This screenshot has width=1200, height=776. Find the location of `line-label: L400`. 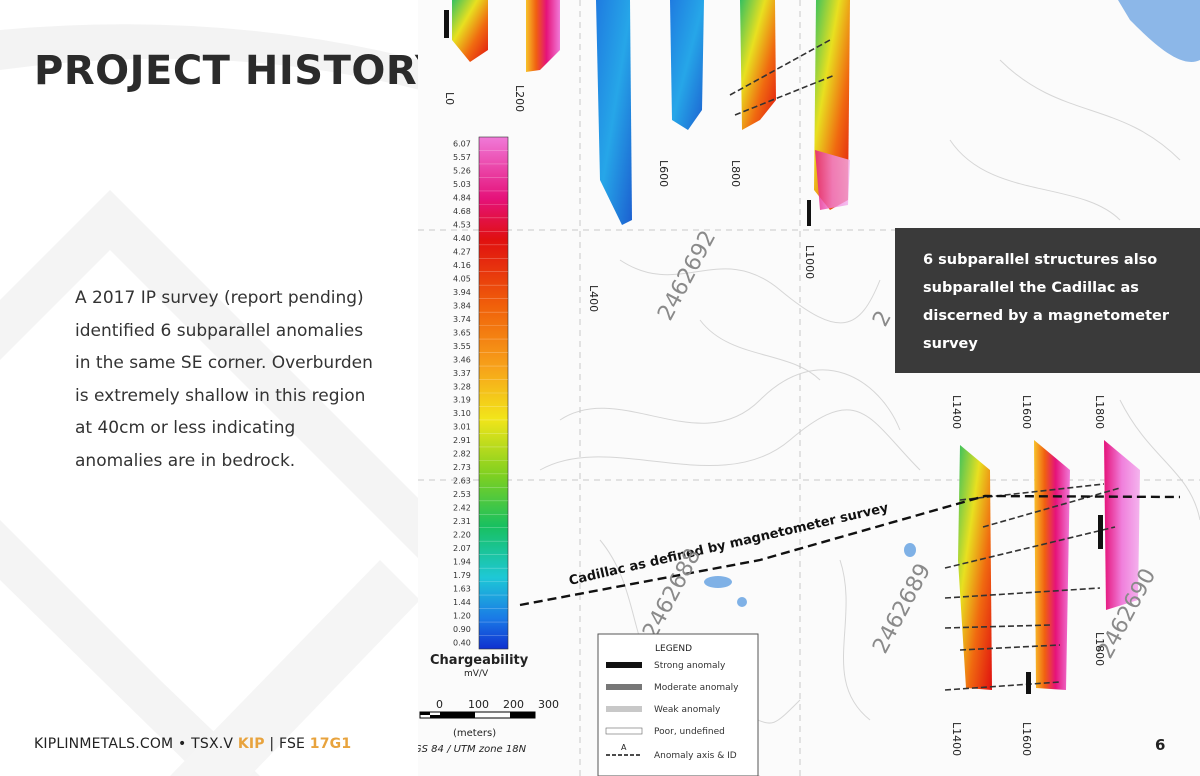

line-label: L400 is located at coordinates (593, 298).